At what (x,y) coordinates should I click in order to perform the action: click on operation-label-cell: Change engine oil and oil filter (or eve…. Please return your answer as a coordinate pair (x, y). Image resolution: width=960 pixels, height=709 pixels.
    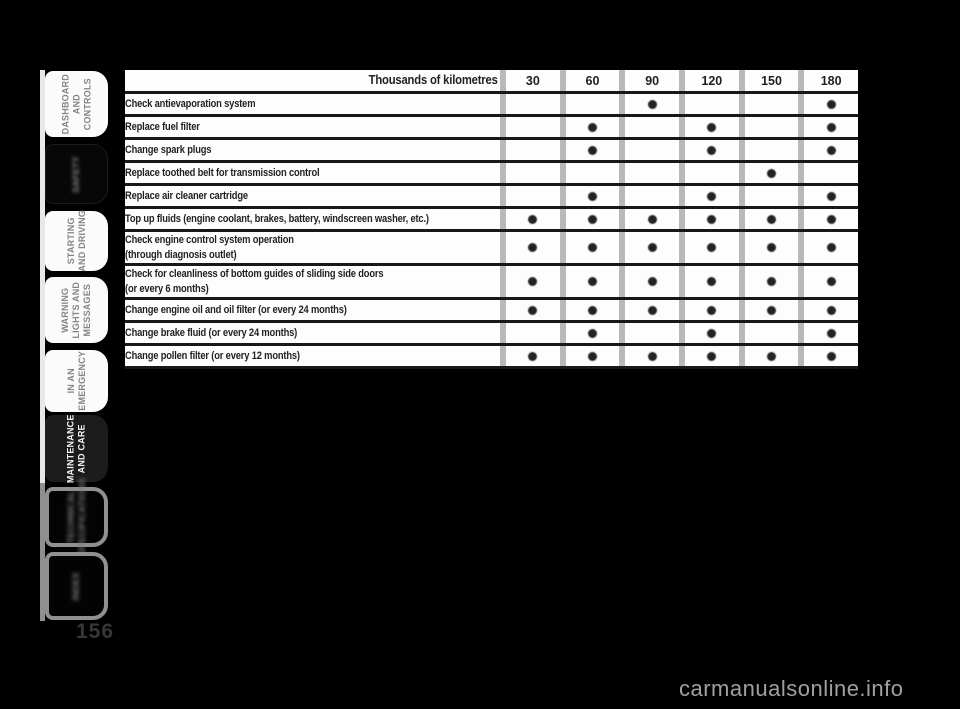
    Looking at the image, I should click on (312, 310).